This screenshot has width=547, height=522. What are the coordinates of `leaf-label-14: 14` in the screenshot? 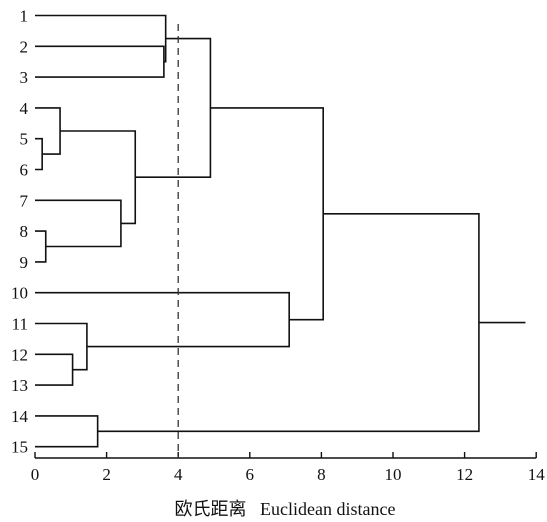 It's located at (20, 416).